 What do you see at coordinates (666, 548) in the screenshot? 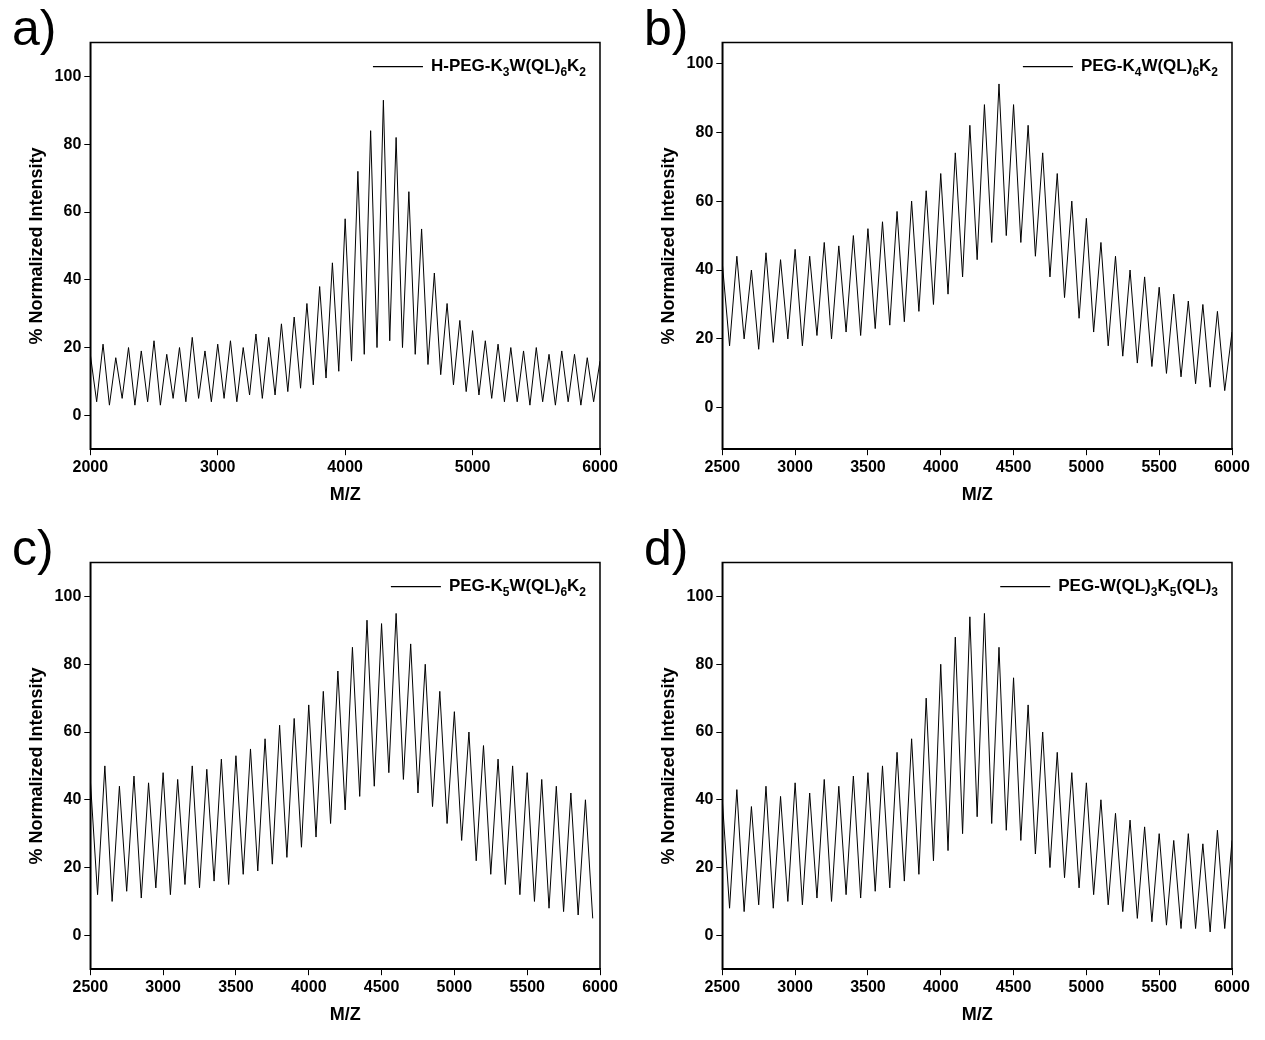
I see `text: d)` at bounding box center [666, 548].